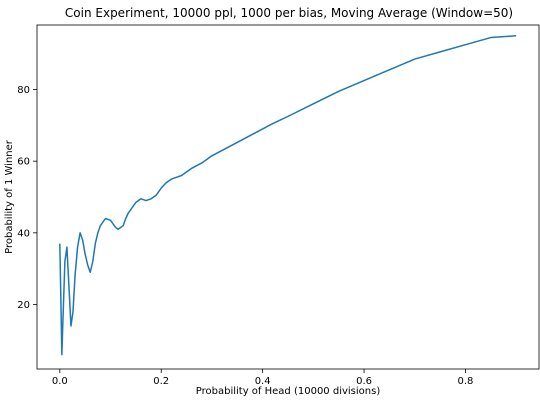  What do you see at coordinates (364, 381) in the screenshot?
I see `x-tick-label: 0.6` at bounding box center [364, 381].